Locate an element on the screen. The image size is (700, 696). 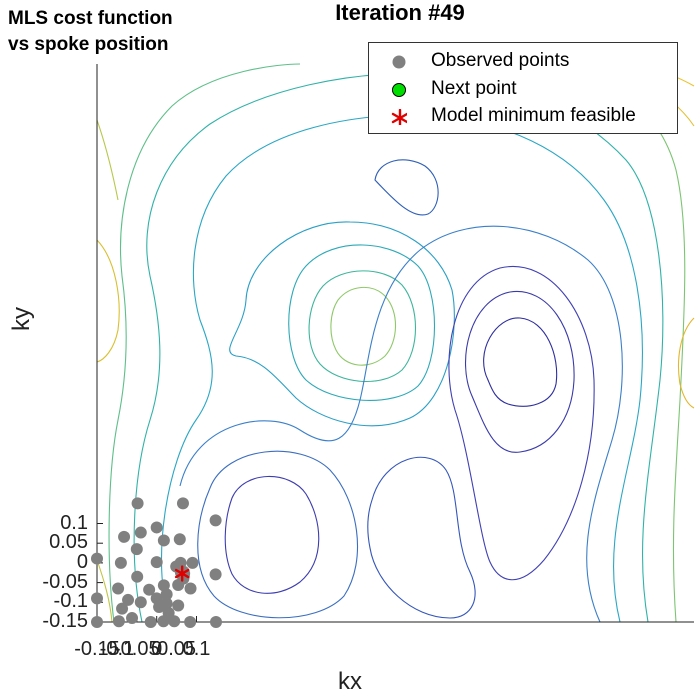
y-tick-label: 0.05 is located at coordinates (68, 542).